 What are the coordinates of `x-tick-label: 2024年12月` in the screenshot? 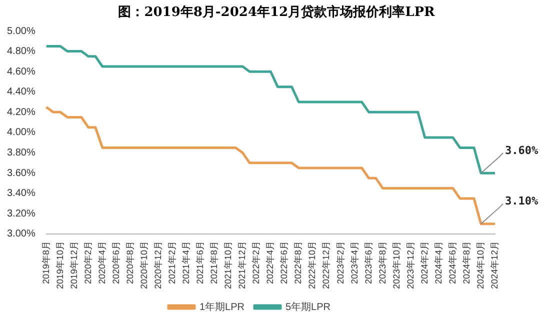 It's located at (494, 265).